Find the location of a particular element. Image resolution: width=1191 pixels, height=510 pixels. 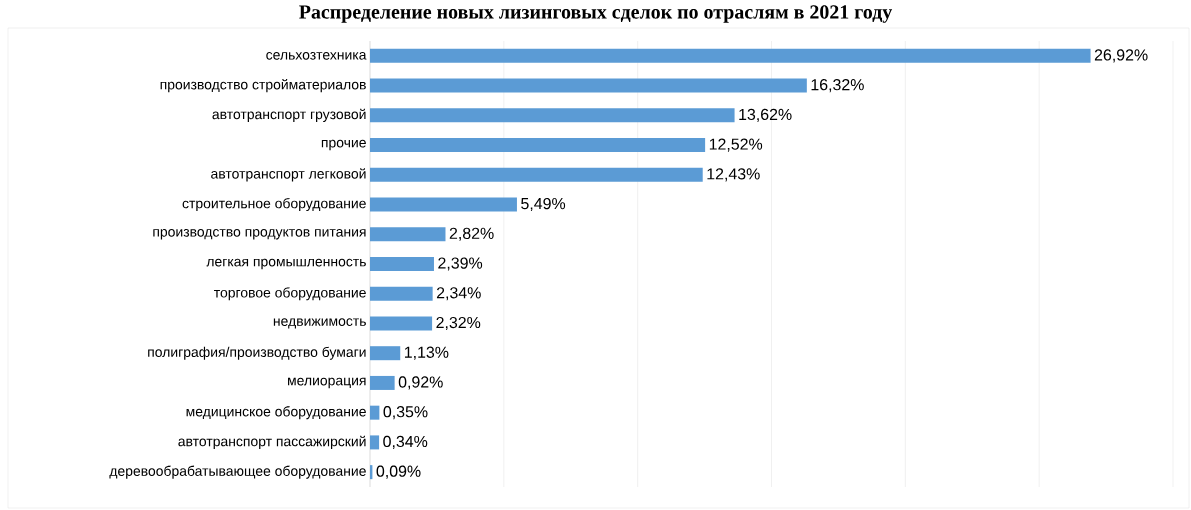

data-label: 2,39% is located at coordinates (460, 264).